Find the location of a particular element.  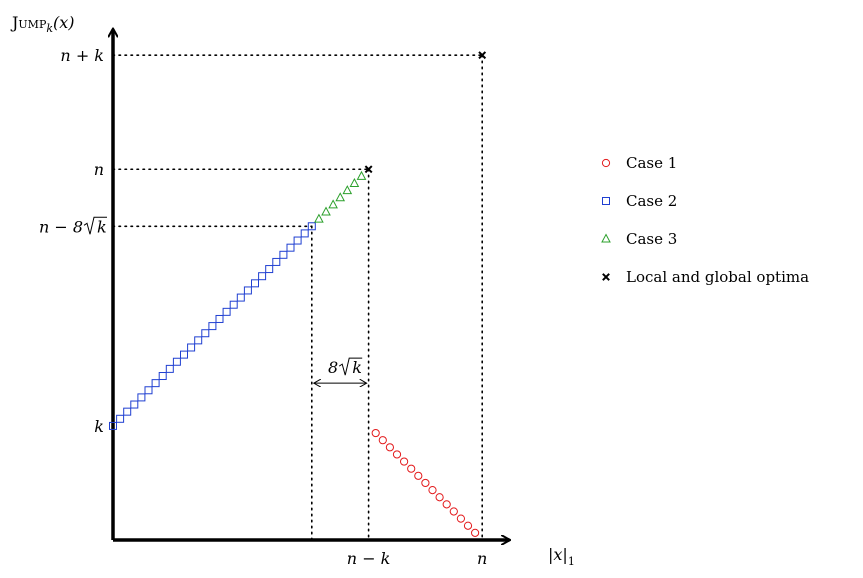

y-tick-label: n is located at coordinates (99, 169).